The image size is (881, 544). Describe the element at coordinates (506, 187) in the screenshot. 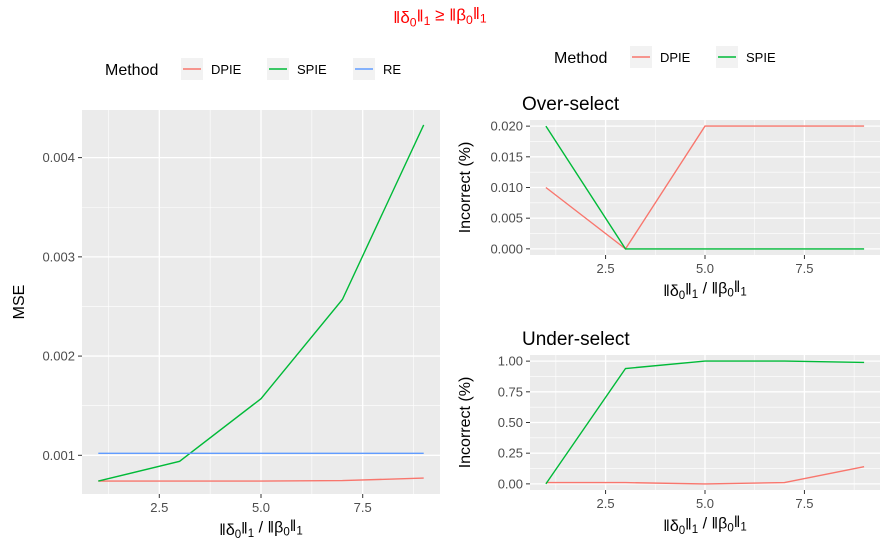

I see `y-tick-label: 0.010` at that location.